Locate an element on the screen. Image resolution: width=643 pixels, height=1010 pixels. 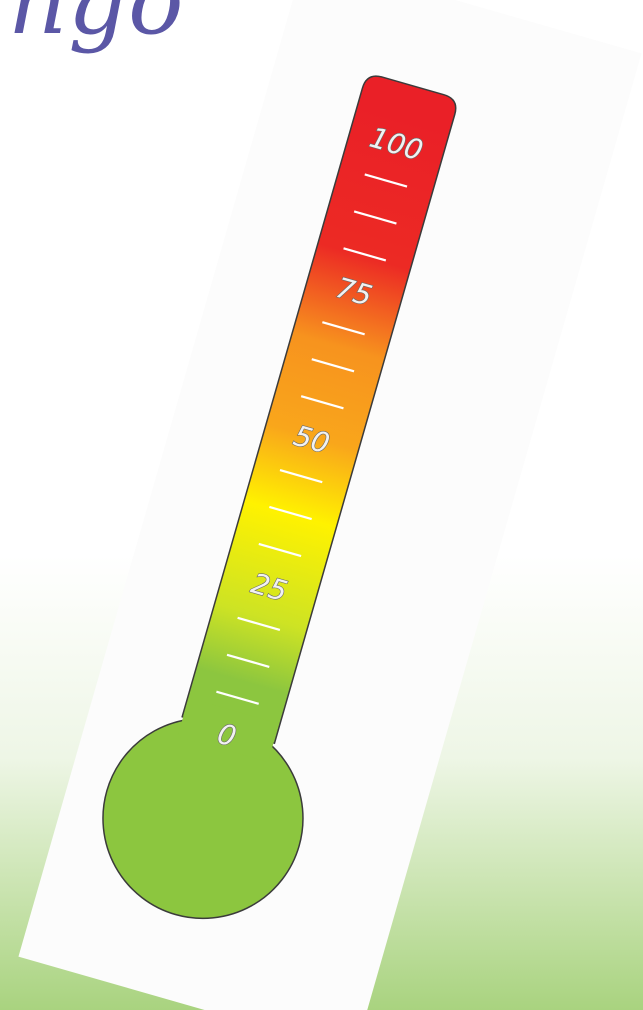
page-title-fragment: ngo is located at coordinates (96, 27).